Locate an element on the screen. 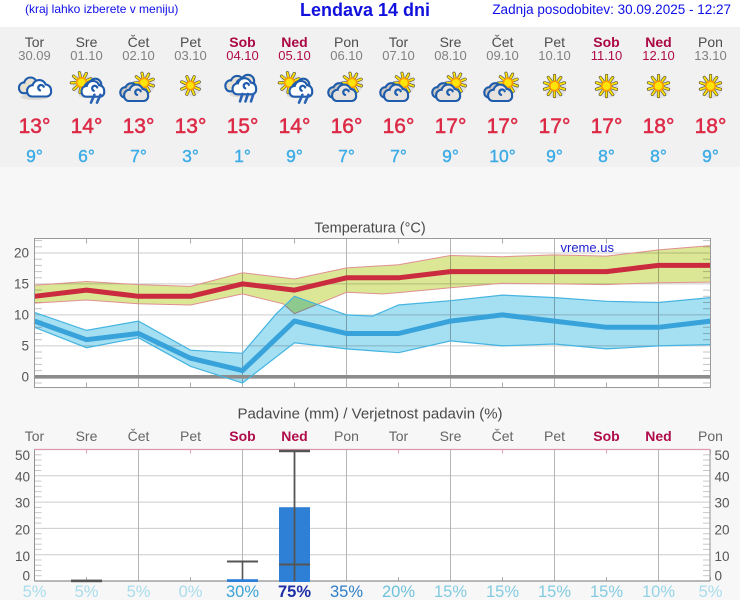  svg-text: 30% is located at coordinates (242, 591).